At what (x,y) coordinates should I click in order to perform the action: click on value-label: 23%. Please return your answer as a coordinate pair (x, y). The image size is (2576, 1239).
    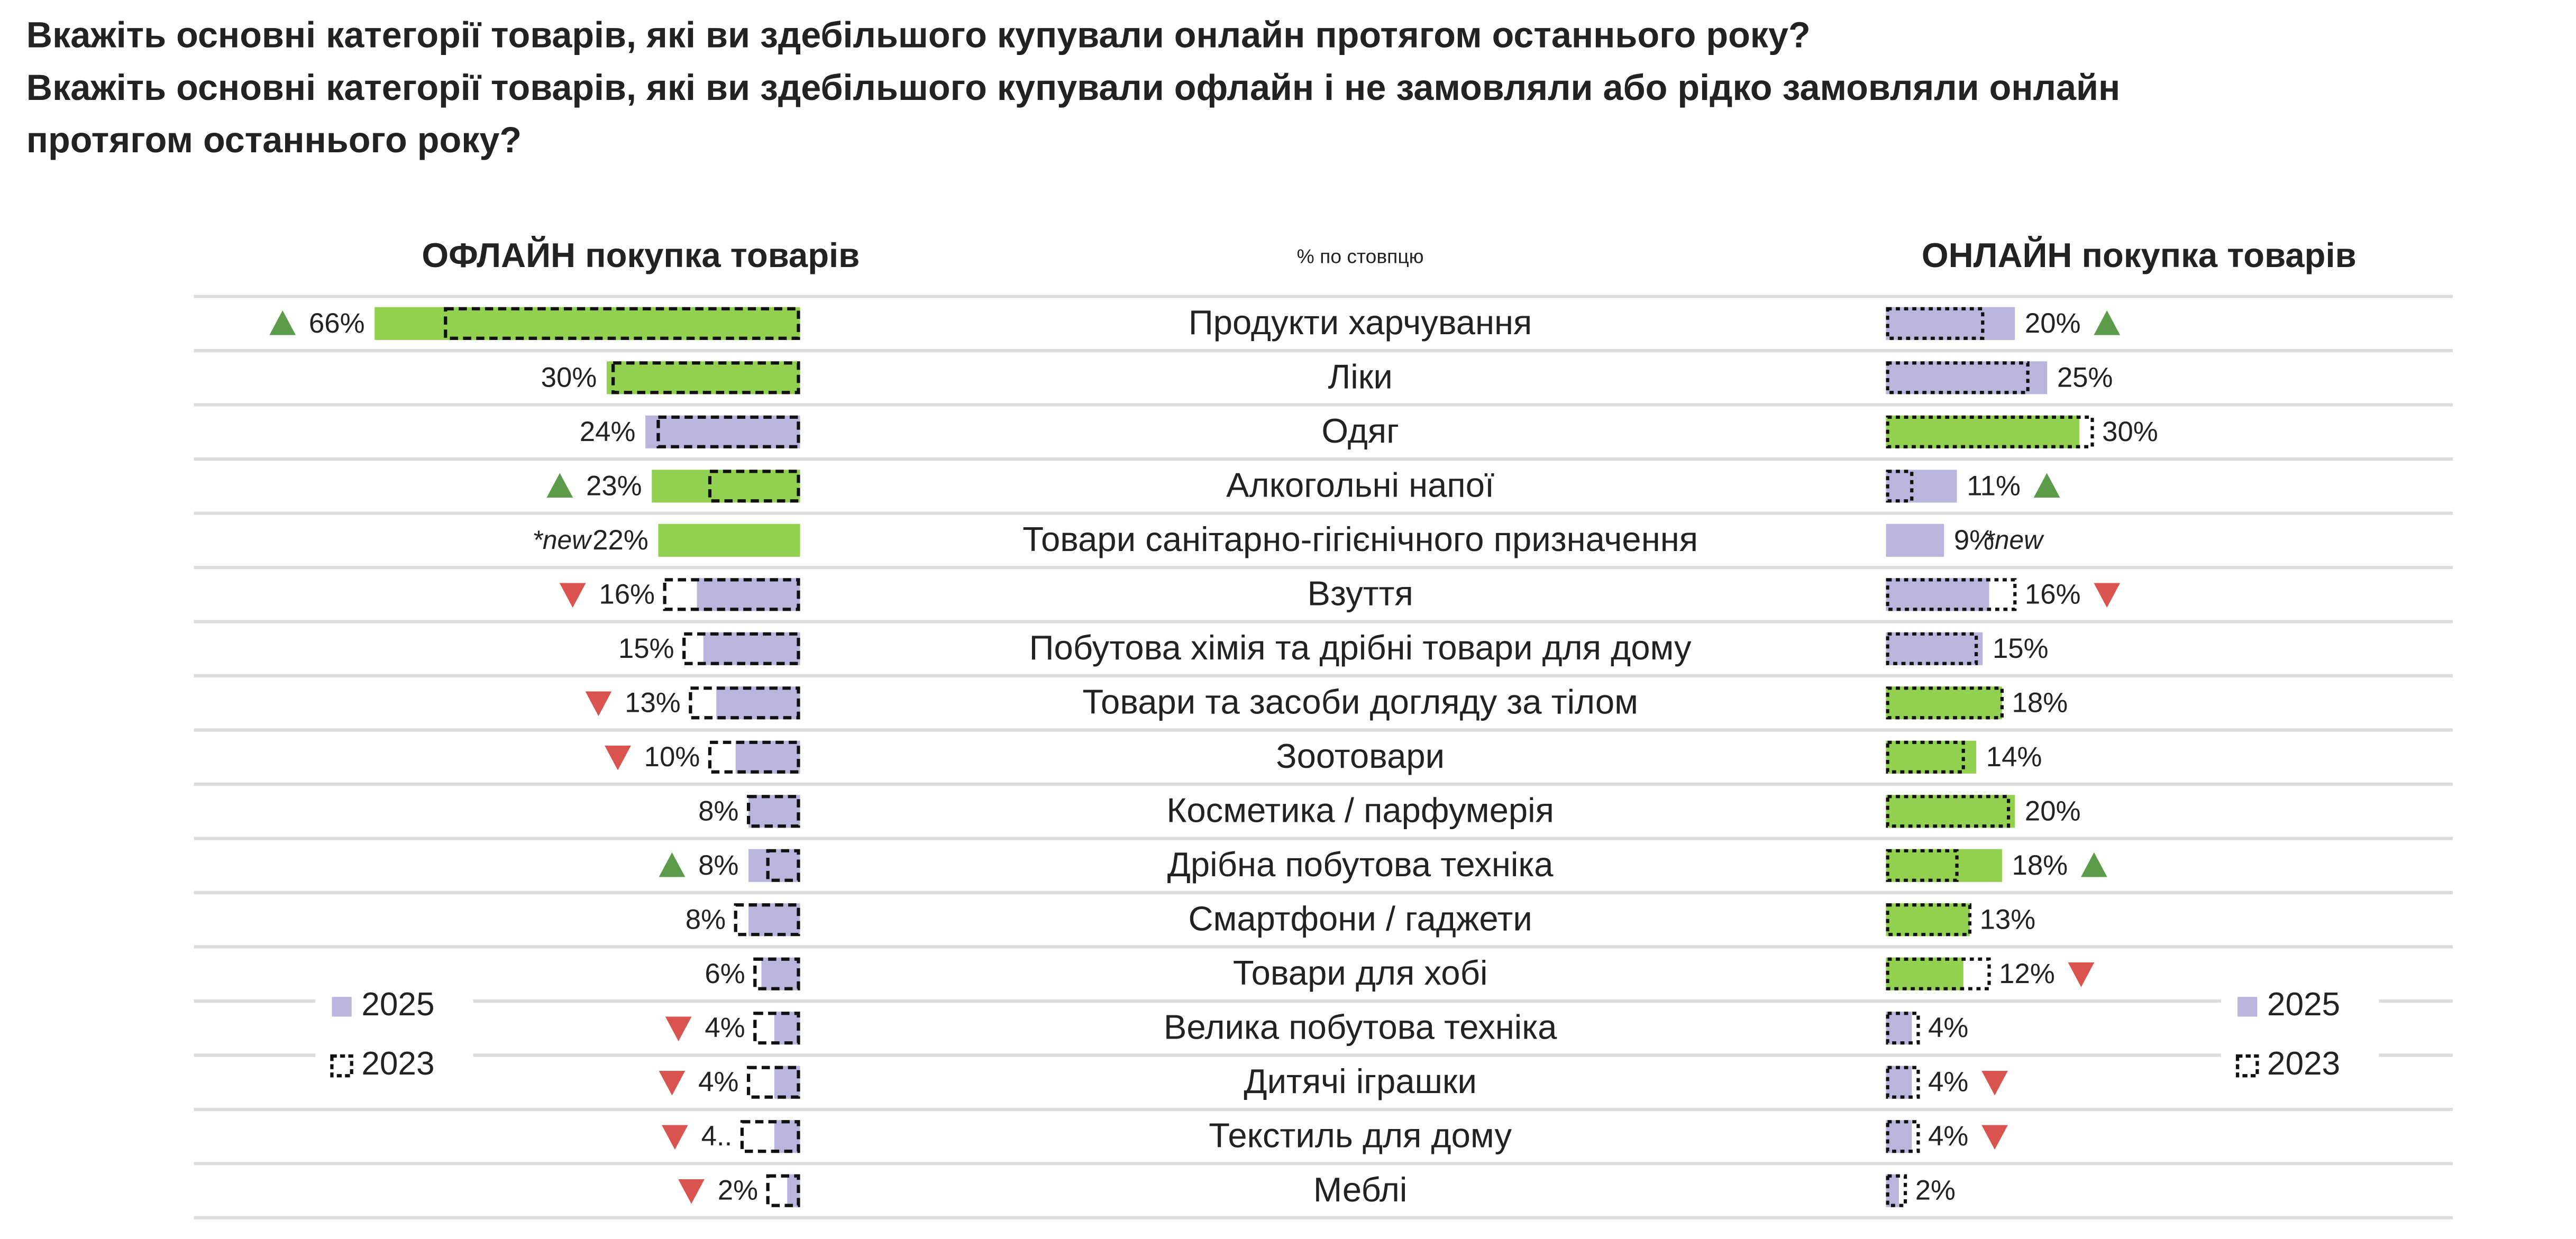
    Looking at the image, I should click on (614, 485).